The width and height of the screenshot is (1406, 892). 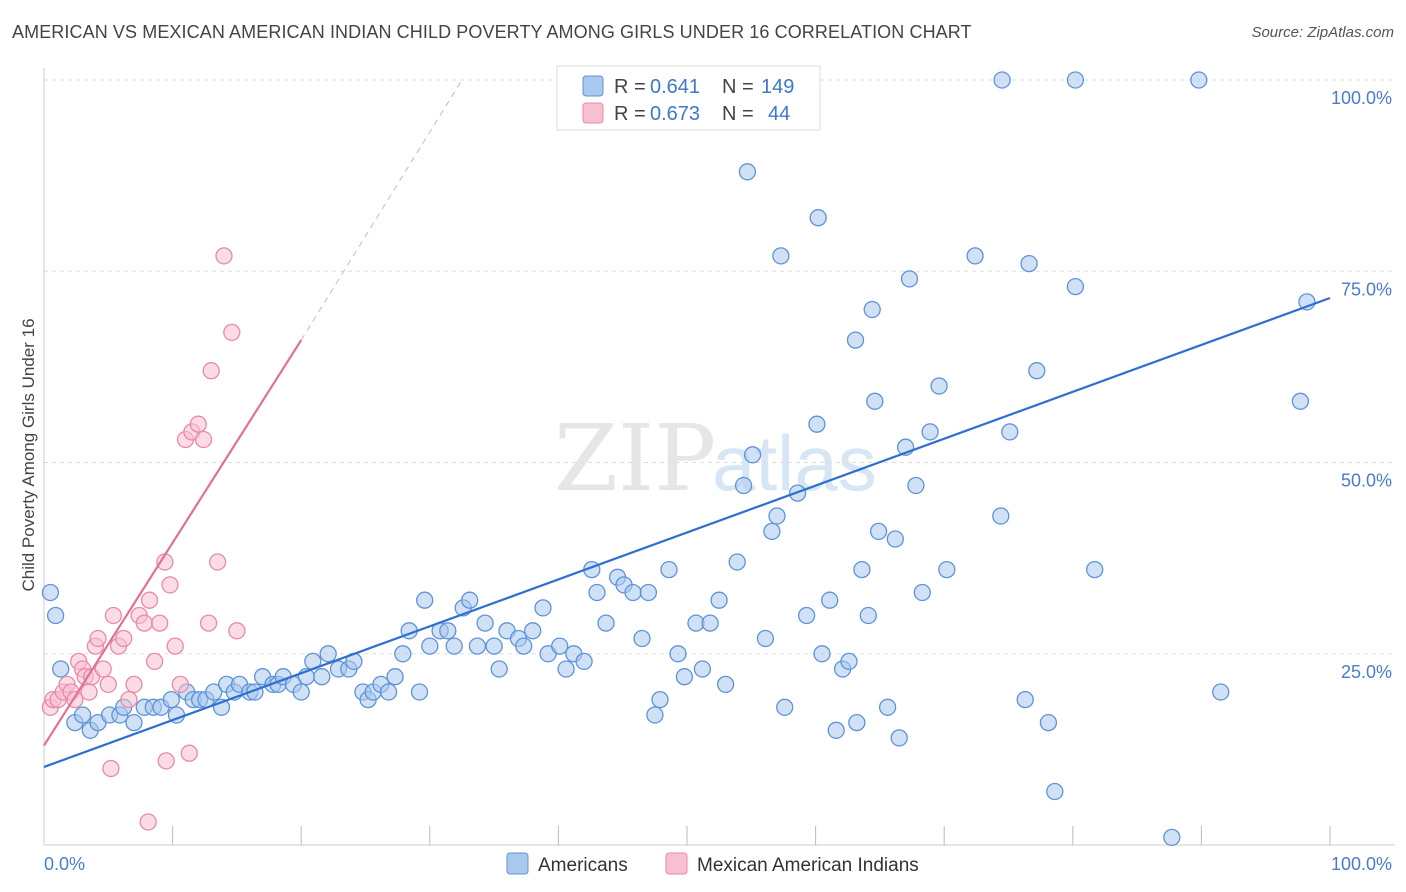 What do you see at coordinates (1361, 864) in the screenshot?
I see `x-tick-label: 100.0%` at bounding box center [1361, 864].